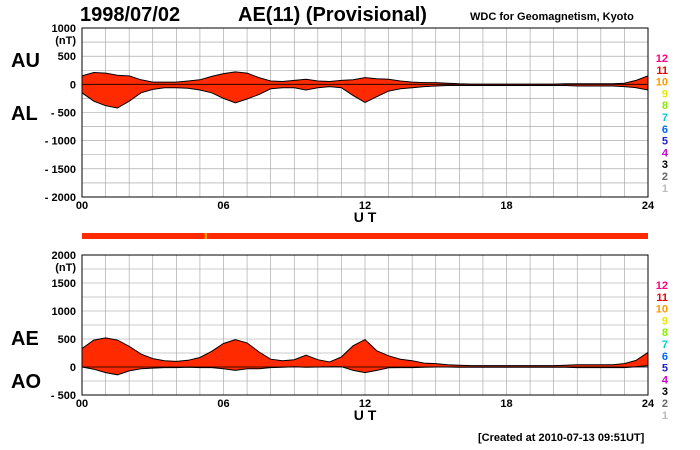  Describe the element at coordinates (552, 17) in the screenshot. I see `organization-label: WDC for Geomagnetism, Kyoto` at that location.